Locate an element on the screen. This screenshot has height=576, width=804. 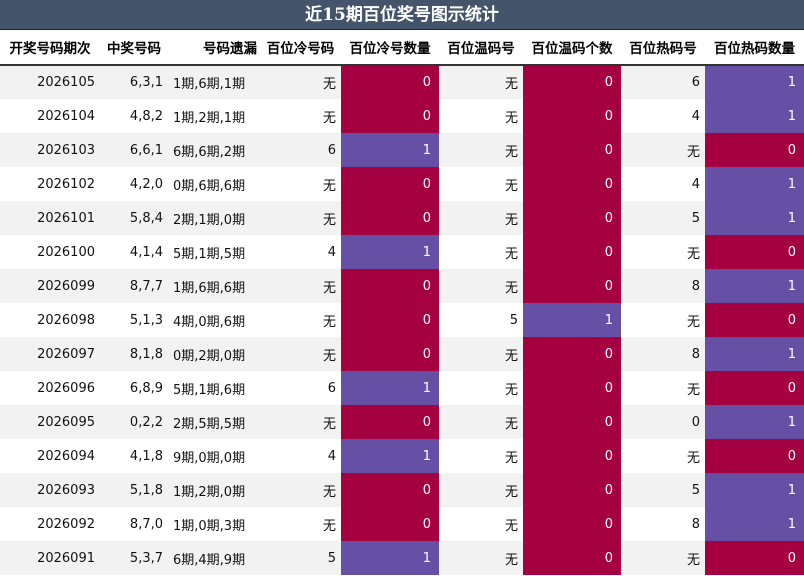
miss-cell: 1期,2期,0期 is located at coordinates (214, 490).